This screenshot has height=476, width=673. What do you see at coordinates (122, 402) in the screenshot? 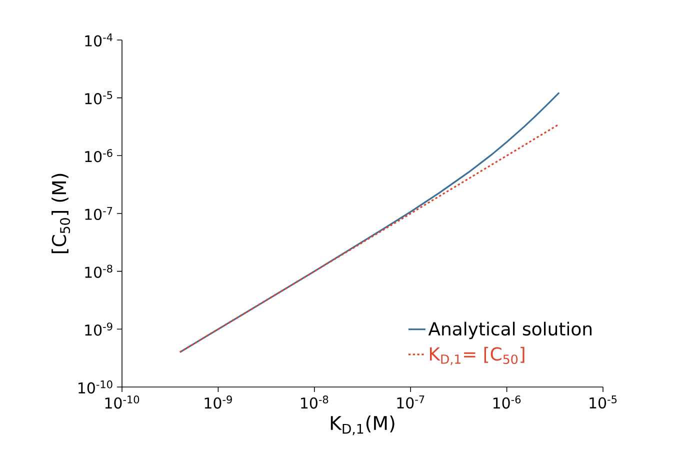
I see `x-tick-label: 10$^{-10}$` at bounding box center [122, 402].